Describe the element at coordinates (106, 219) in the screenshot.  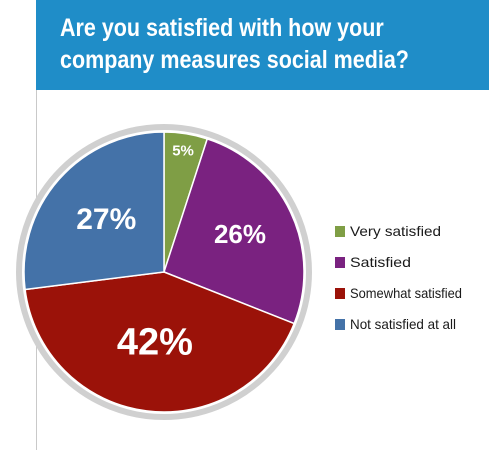
I see `slice-label-not-satisfied-at-all: 27%` at that location.